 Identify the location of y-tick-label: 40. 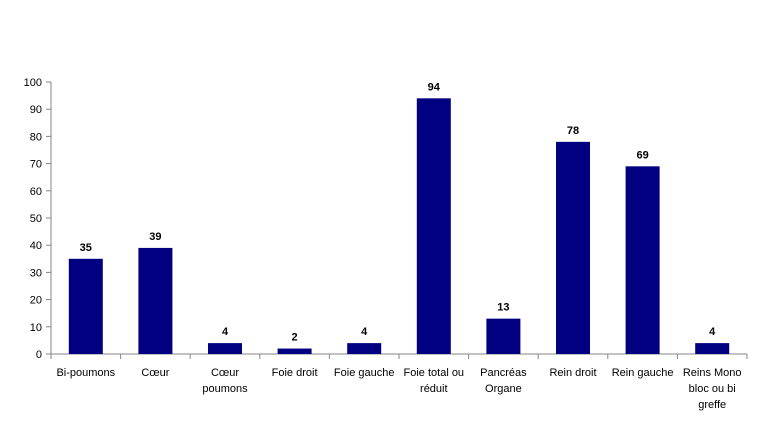
(36, 246).